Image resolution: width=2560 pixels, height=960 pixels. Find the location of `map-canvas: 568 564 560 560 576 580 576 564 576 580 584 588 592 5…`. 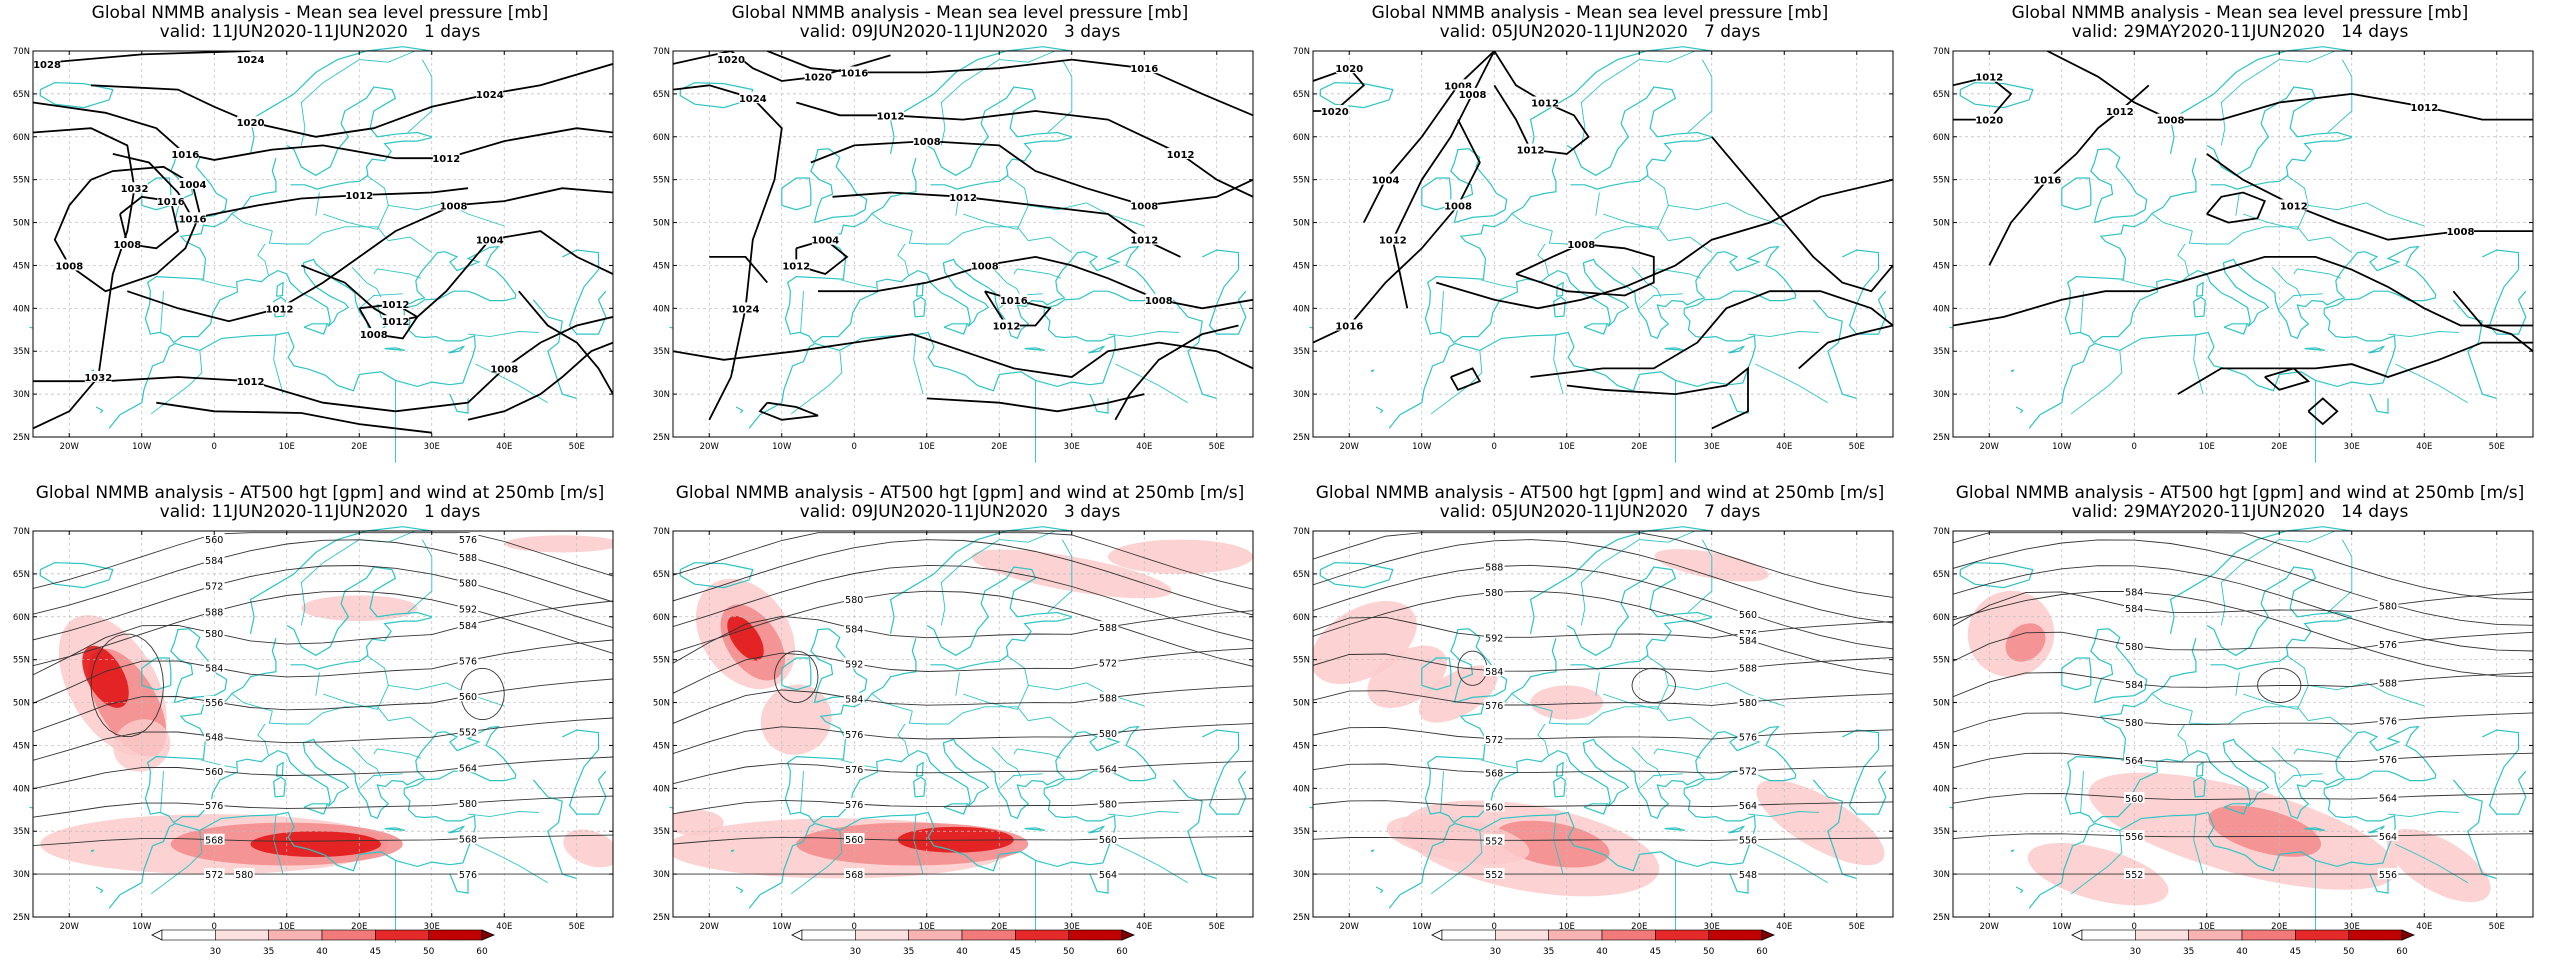

map-canvas: 568 564 560 560 576 580 576 564 576 580 584 588 592 5… is located at coordinates (953, 734).